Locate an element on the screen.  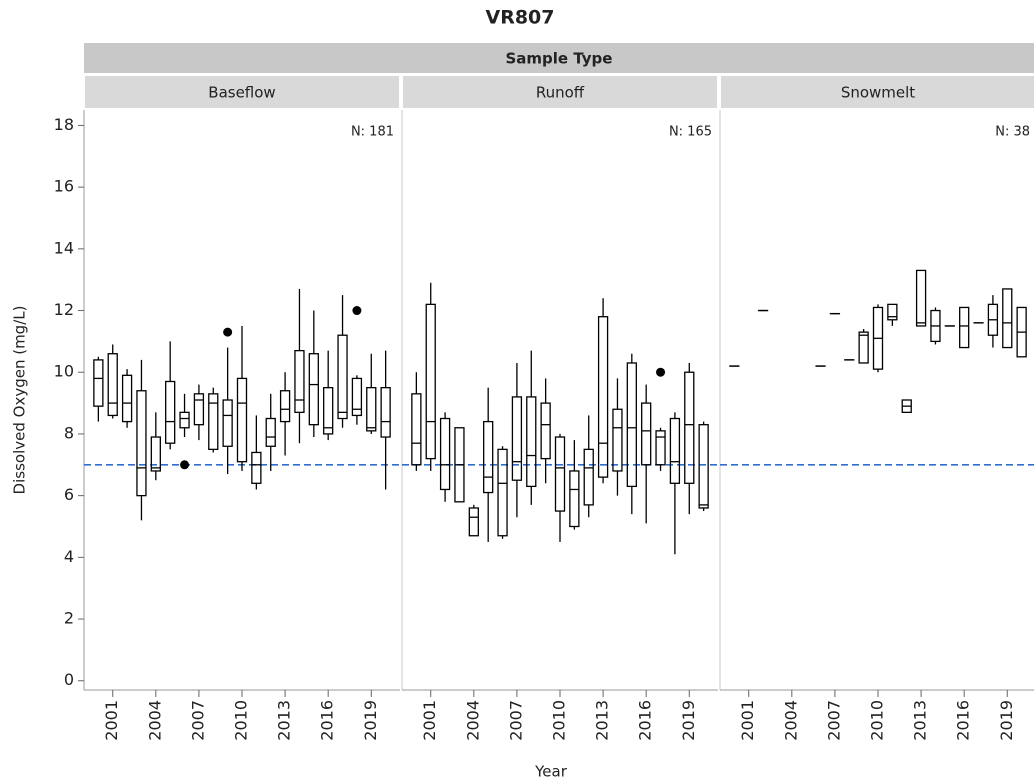
n-label: N: 165 is located at coordinates (690, 132).